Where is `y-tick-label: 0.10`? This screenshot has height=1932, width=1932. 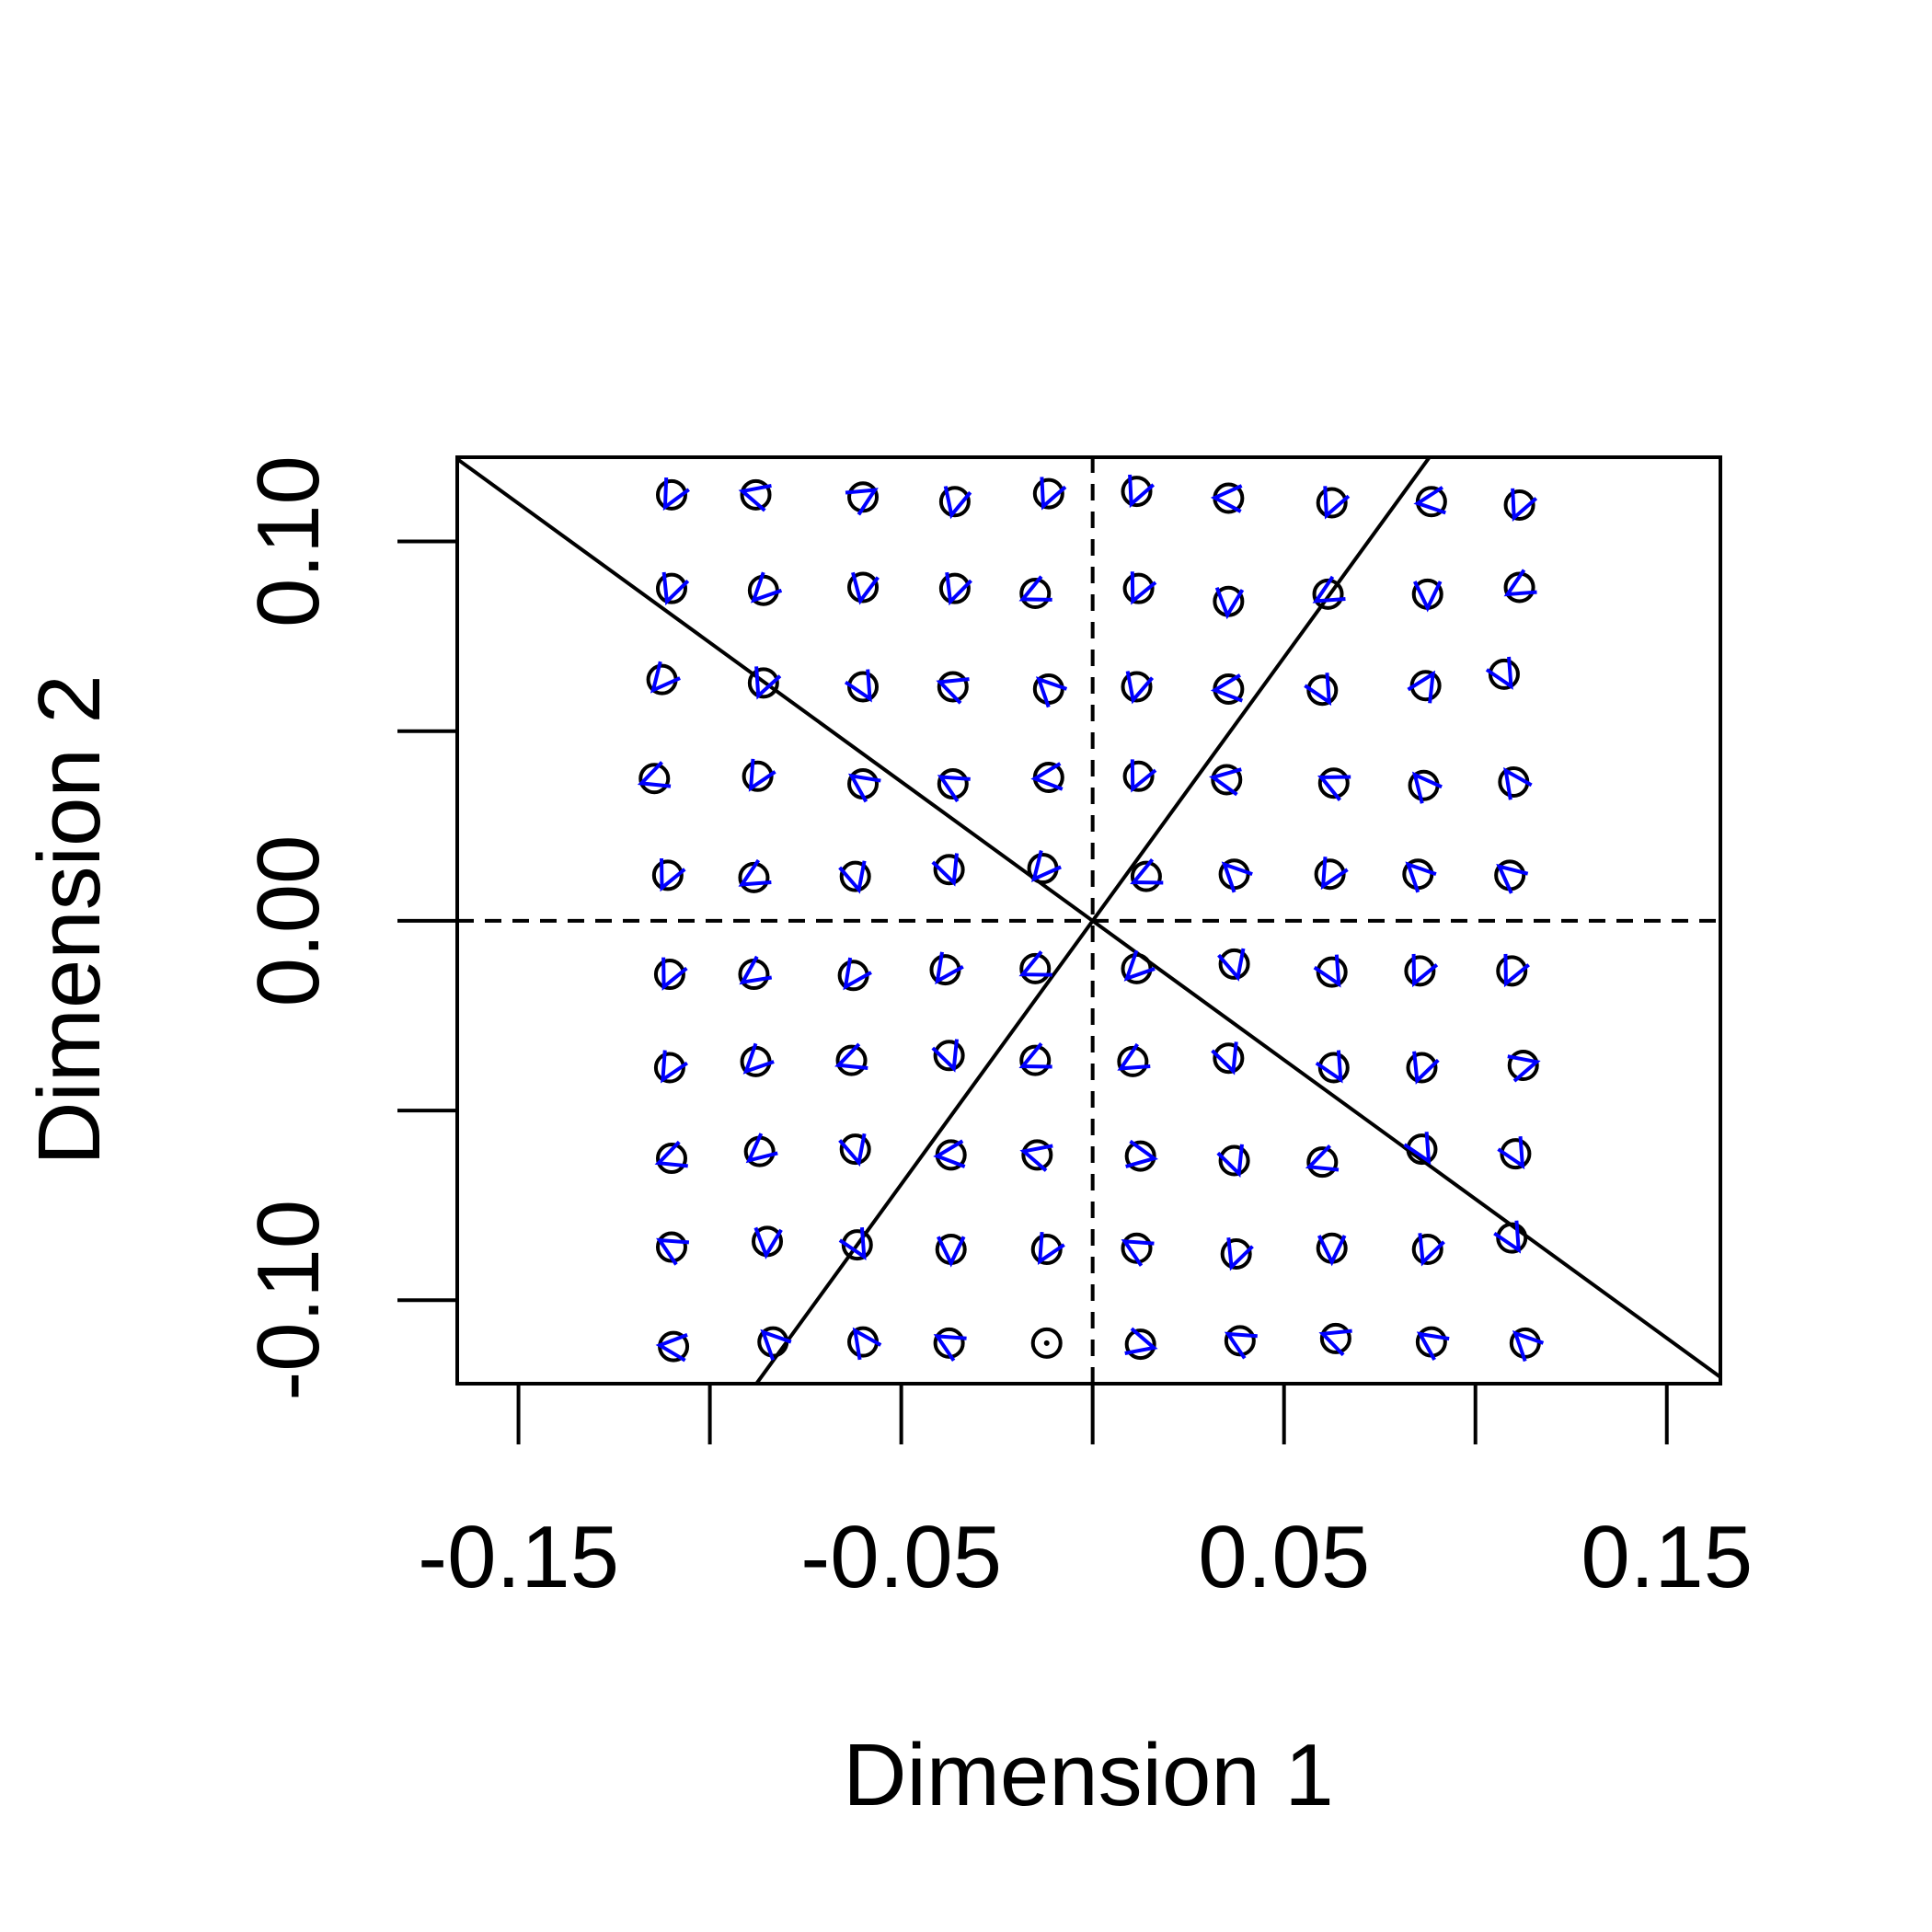 y-tick-label: 0.10 is located at coordinates (288, 541).